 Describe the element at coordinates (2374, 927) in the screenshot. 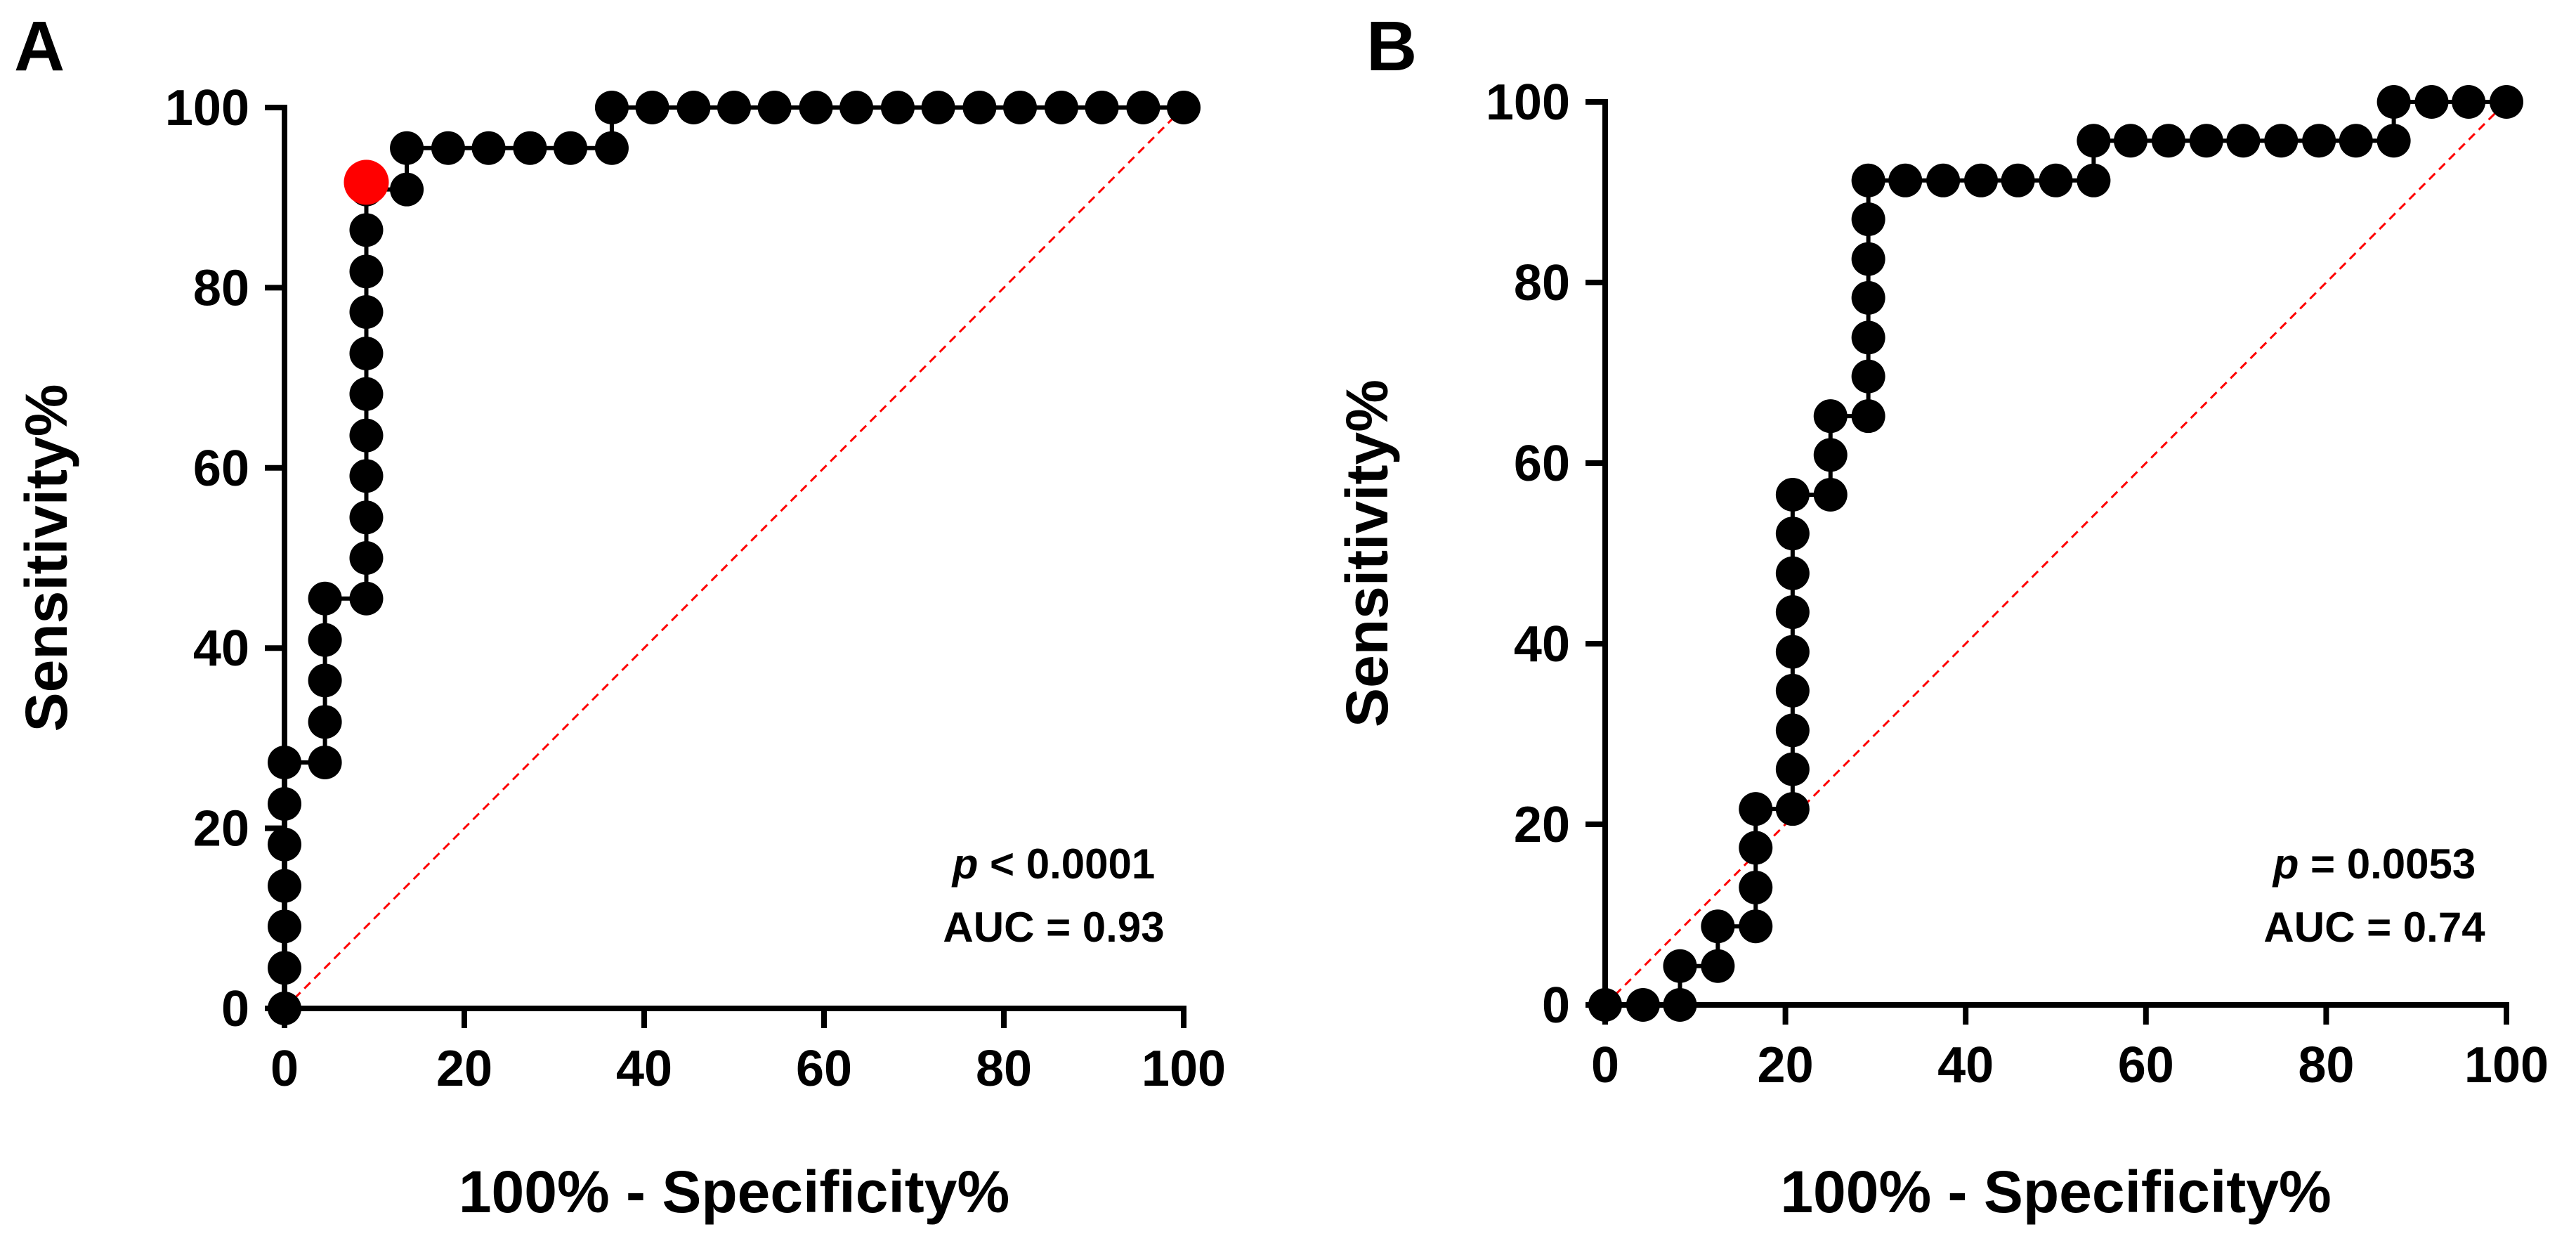

I see `auc-annotation: AUC = 0.74` at that location.